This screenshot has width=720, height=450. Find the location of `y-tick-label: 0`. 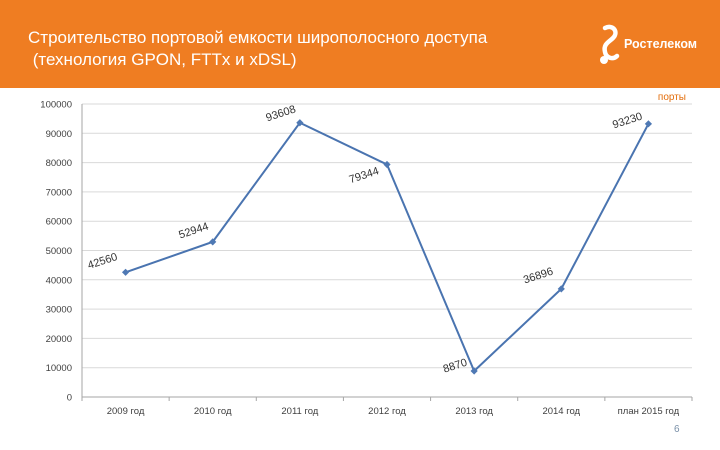

y-tick-label: 0 is located at coordinates (69, 398).